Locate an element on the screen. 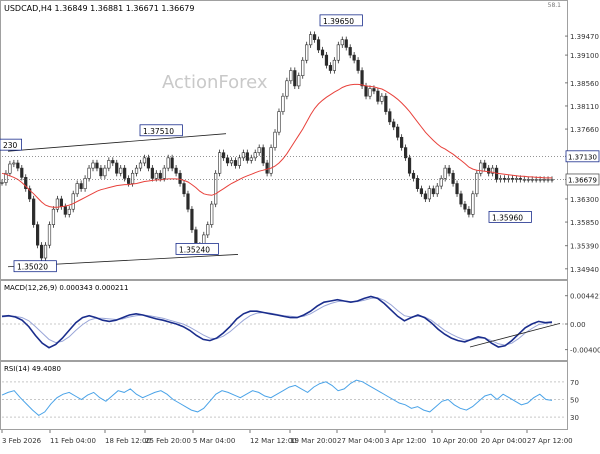 This screenshot has height=454, width=600. price-callout-label: 1.35960 is located at coordinates (507, 217).